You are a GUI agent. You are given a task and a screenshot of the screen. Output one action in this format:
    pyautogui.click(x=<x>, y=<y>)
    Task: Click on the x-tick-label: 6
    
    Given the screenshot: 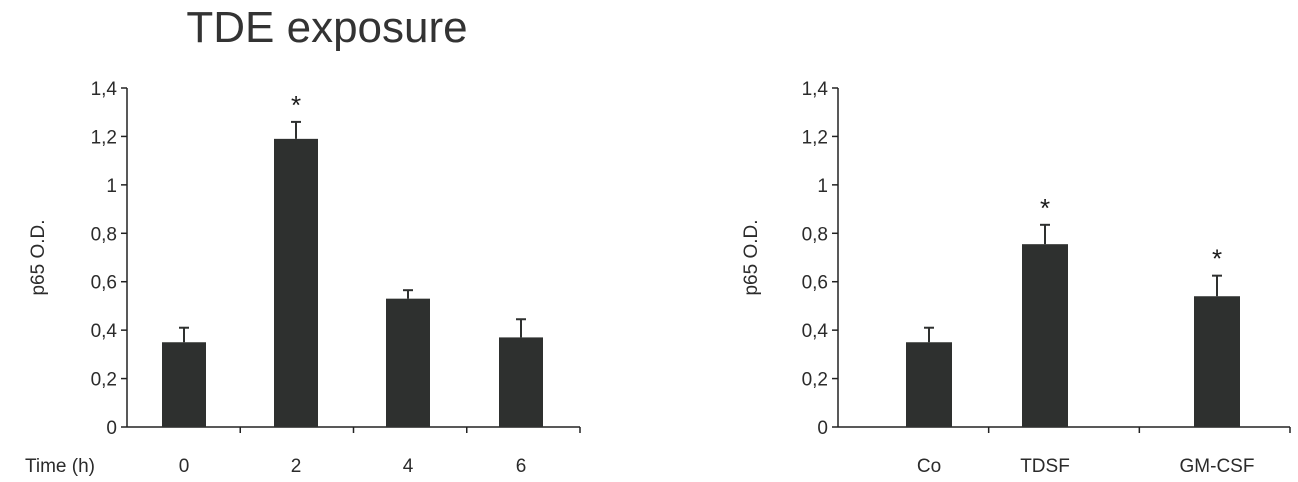 What is the action you would take?
    pyautogui.click(x=521, y=466)
    